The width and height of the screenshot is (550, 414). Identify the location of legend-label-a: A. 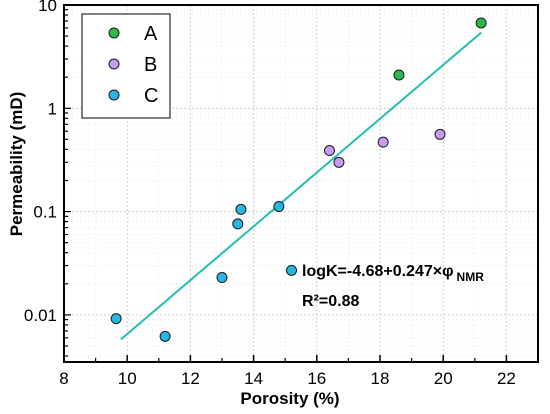
(151, 34).